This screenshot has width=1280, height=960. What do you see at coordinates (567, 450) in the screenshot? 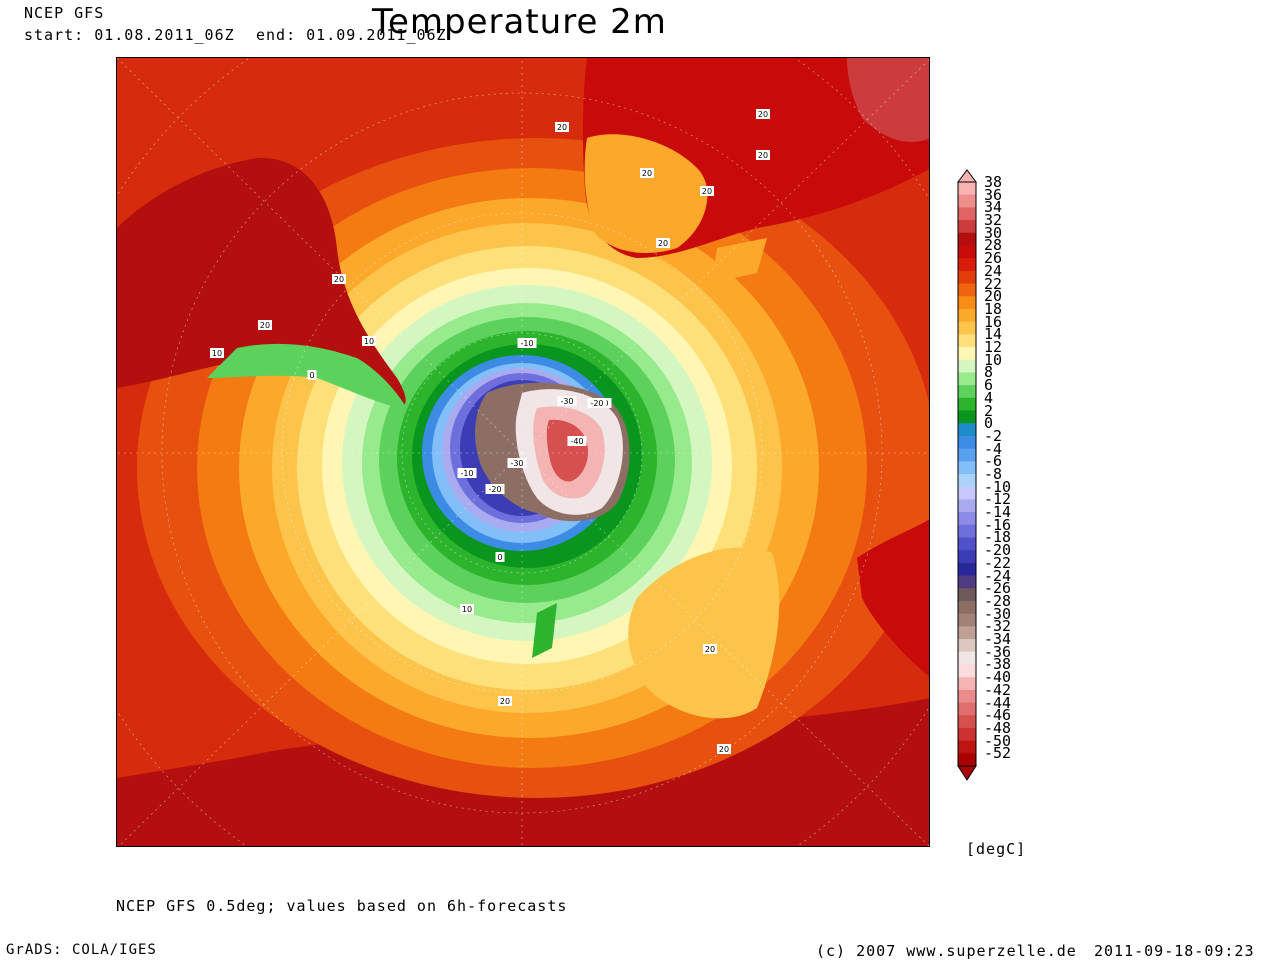
I see `plateau-core` at bounding box center [567, 450].